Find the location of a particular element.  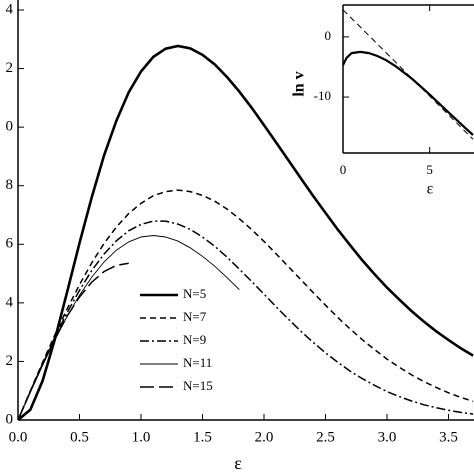

y-tick-label: 8 is located at coordinates (10, 185).